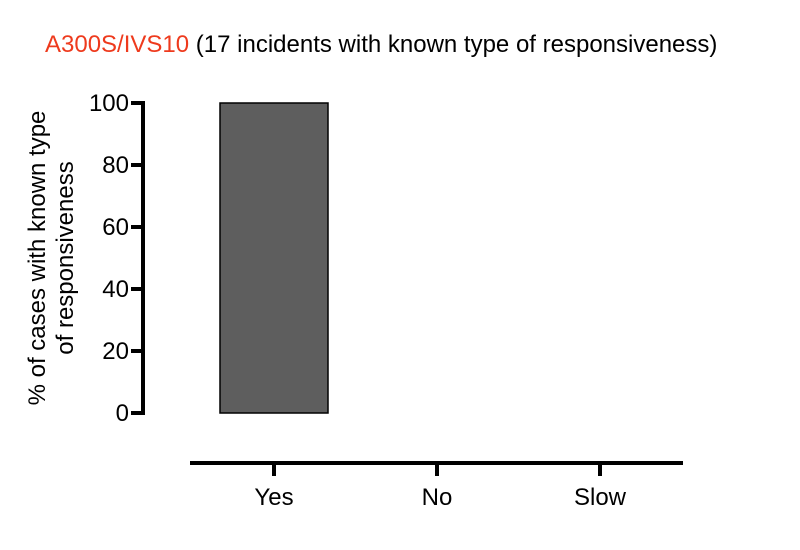 Image resolution: width=800 pixels, height=550 pixels. What do you see at coordinates (37, 258) in the screenshot?
I see `y-axis-label-line1: % of cases with known type` at bounding box center [37, 258].